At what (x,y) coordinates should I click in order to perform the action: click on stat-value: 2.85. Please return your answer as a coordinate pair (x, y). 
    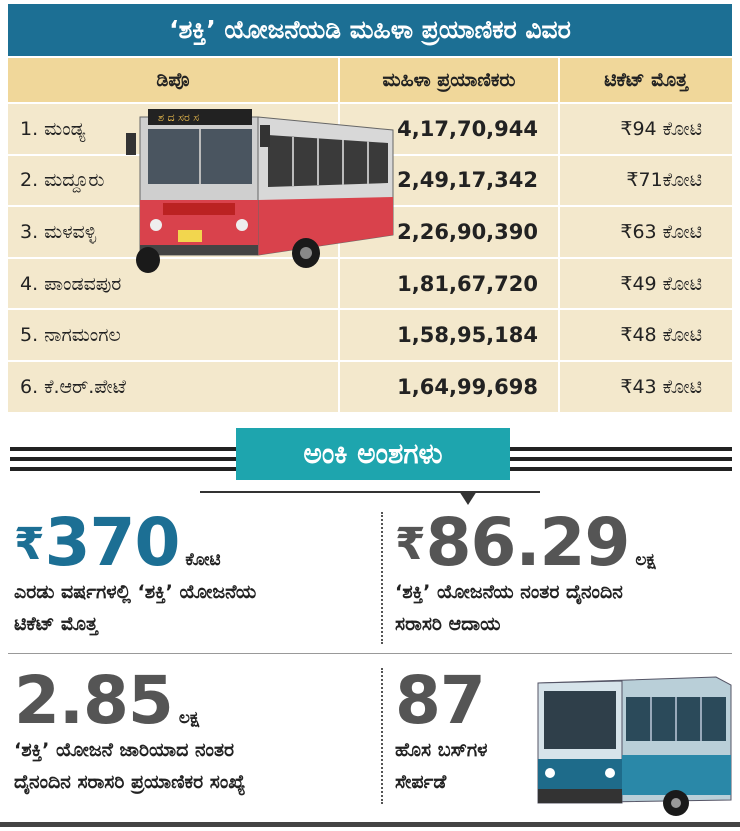
    Looking at the image, I should click on (94, 700).